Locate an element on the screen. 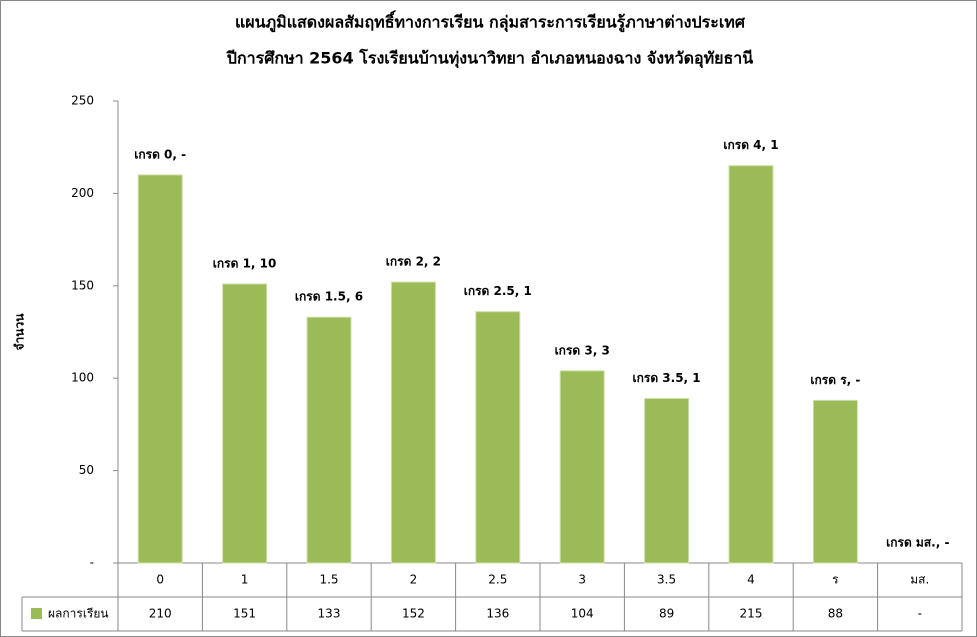  x-tick-label: ร is located at coordinates (835, 580).